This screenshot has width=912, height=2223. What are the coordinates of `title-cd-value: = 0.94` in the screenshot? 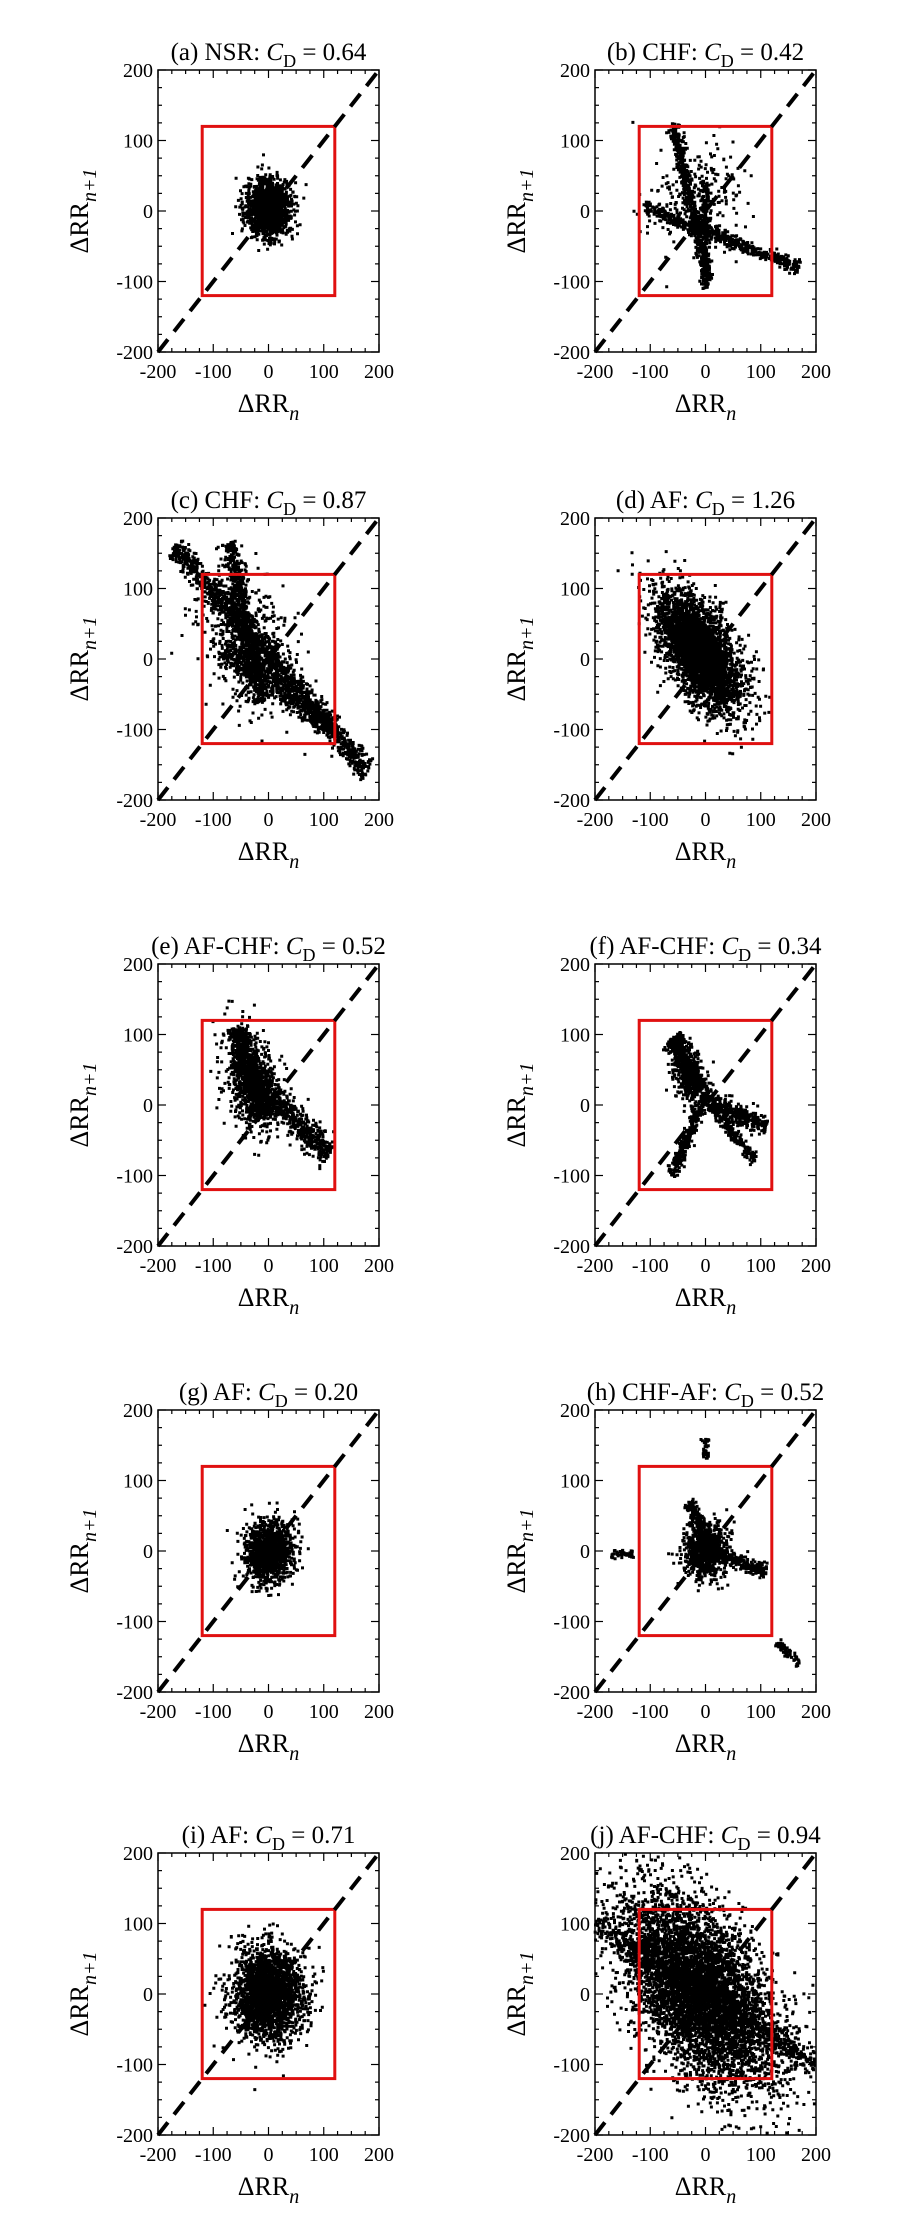 It's located at (785, 1835).